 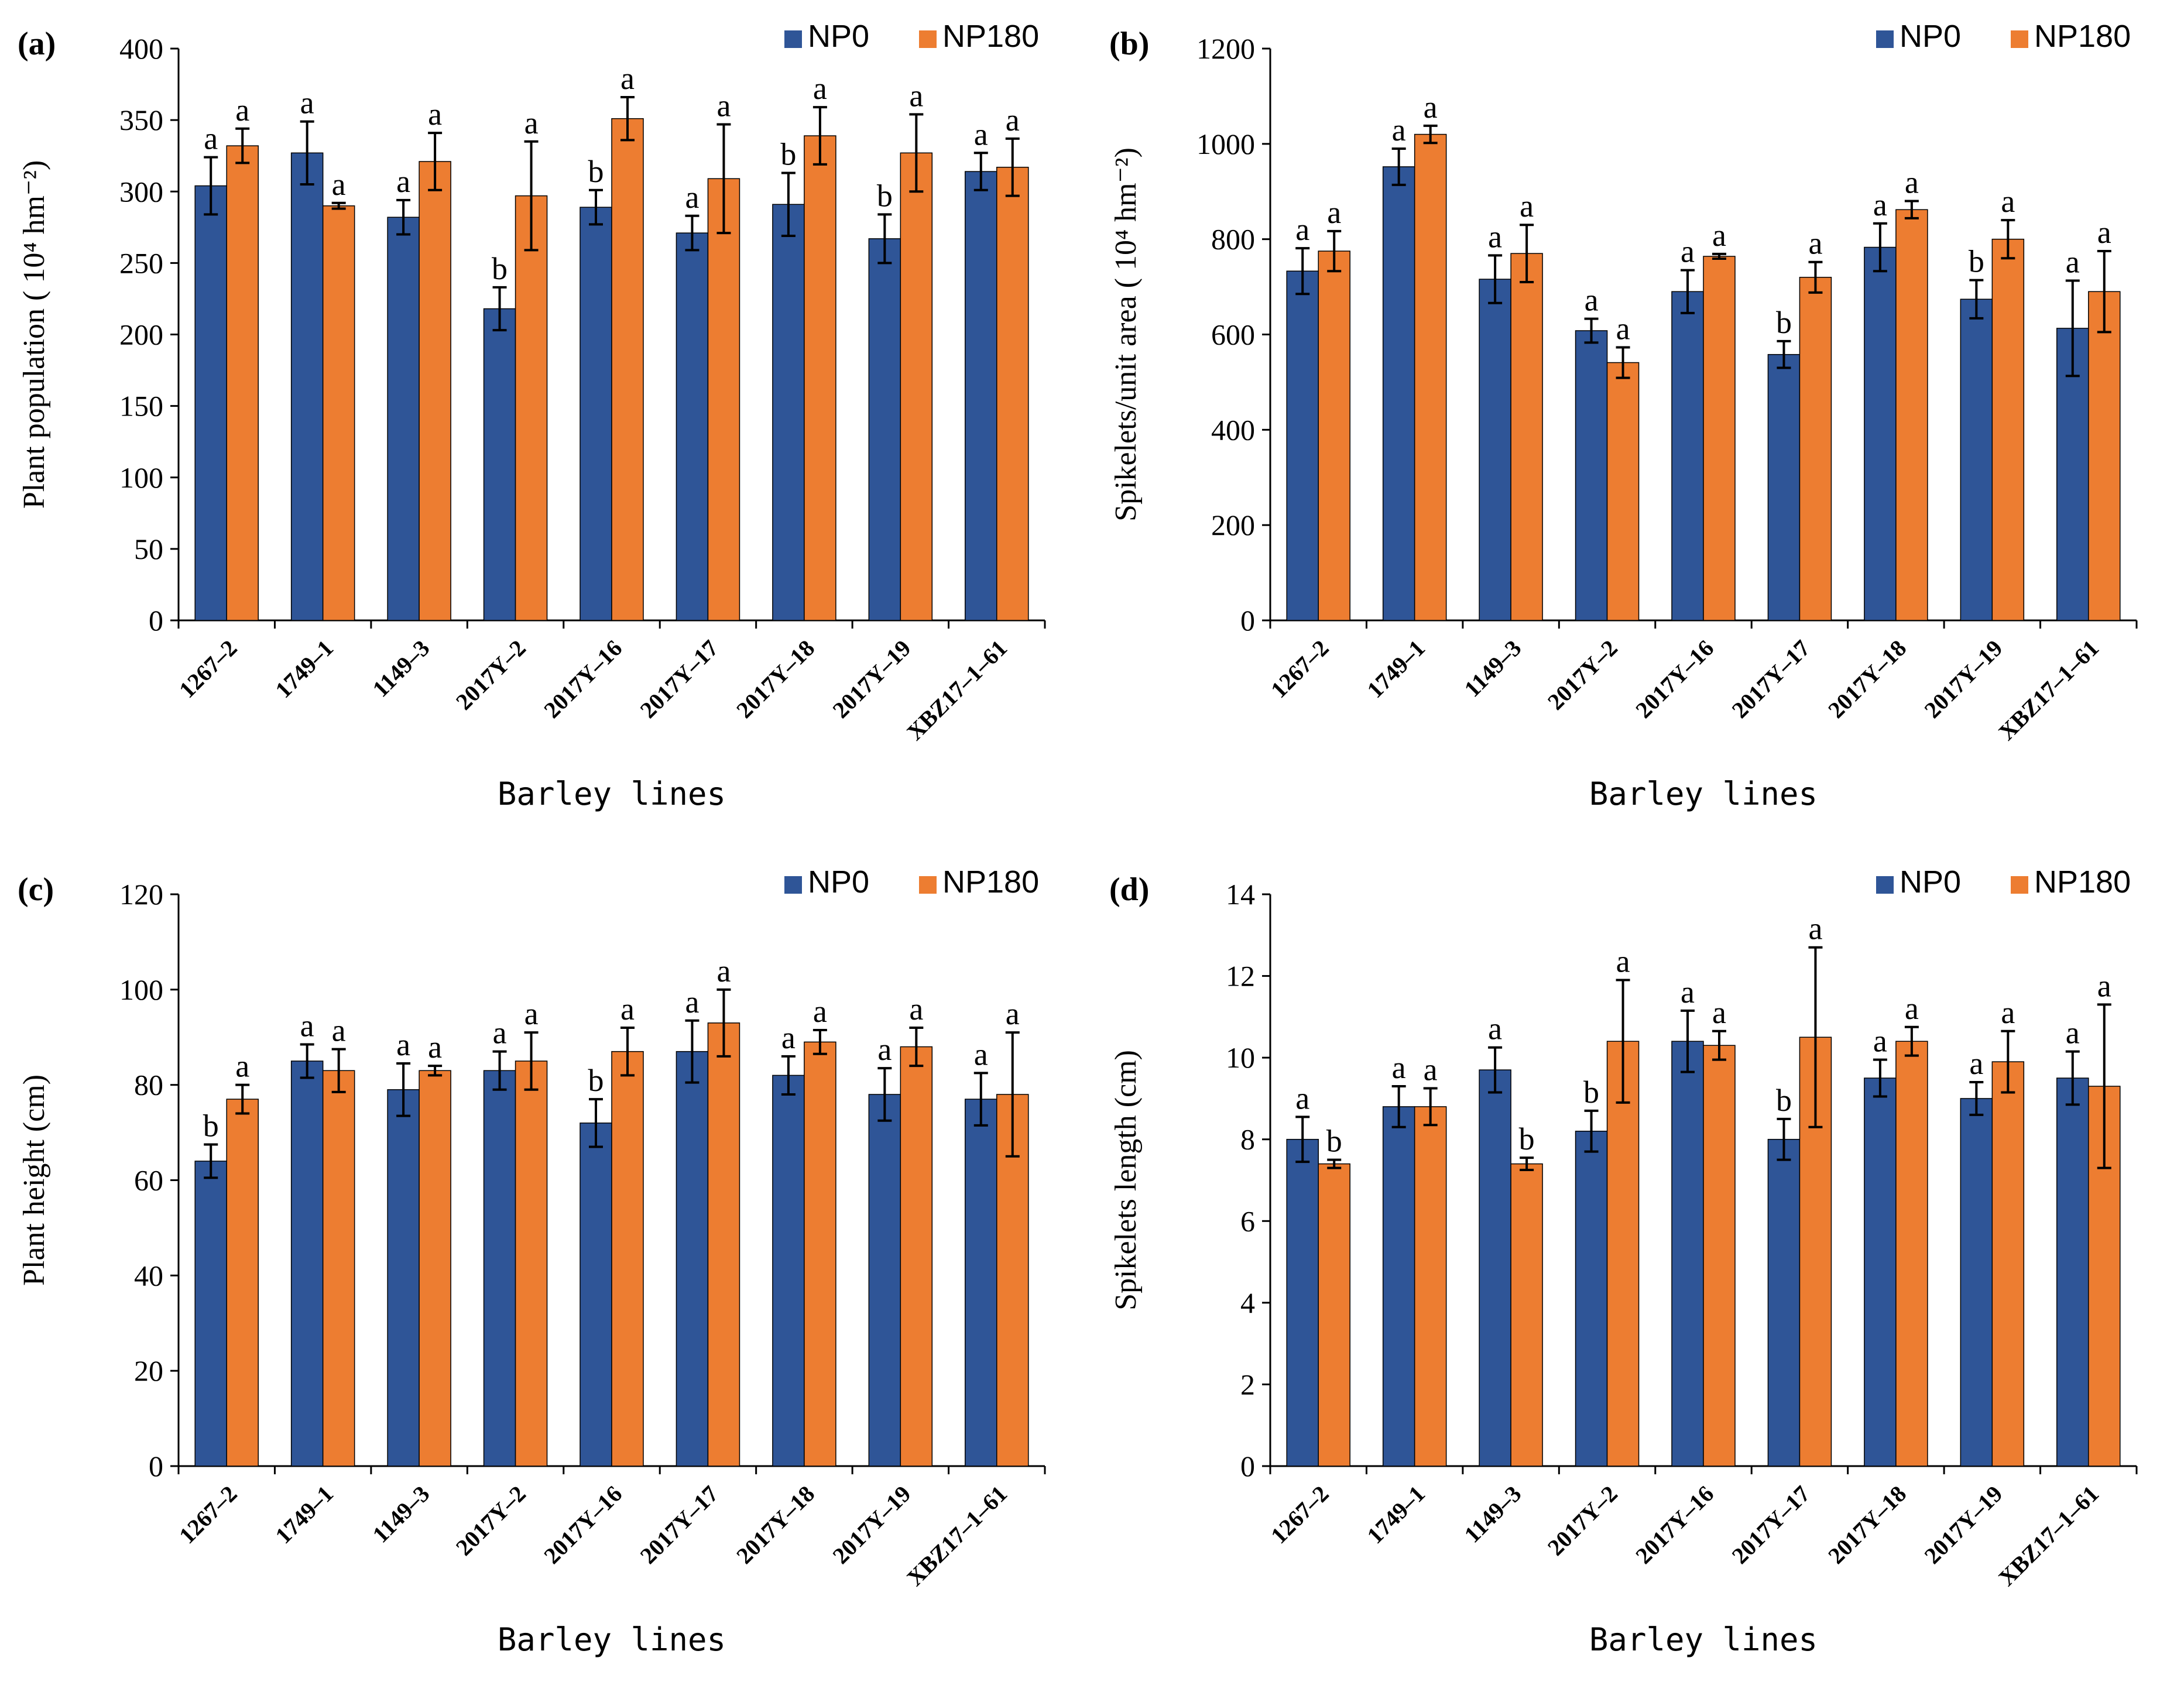 I want to click on panel-d-label: (d), so click(x=1129, y=889).